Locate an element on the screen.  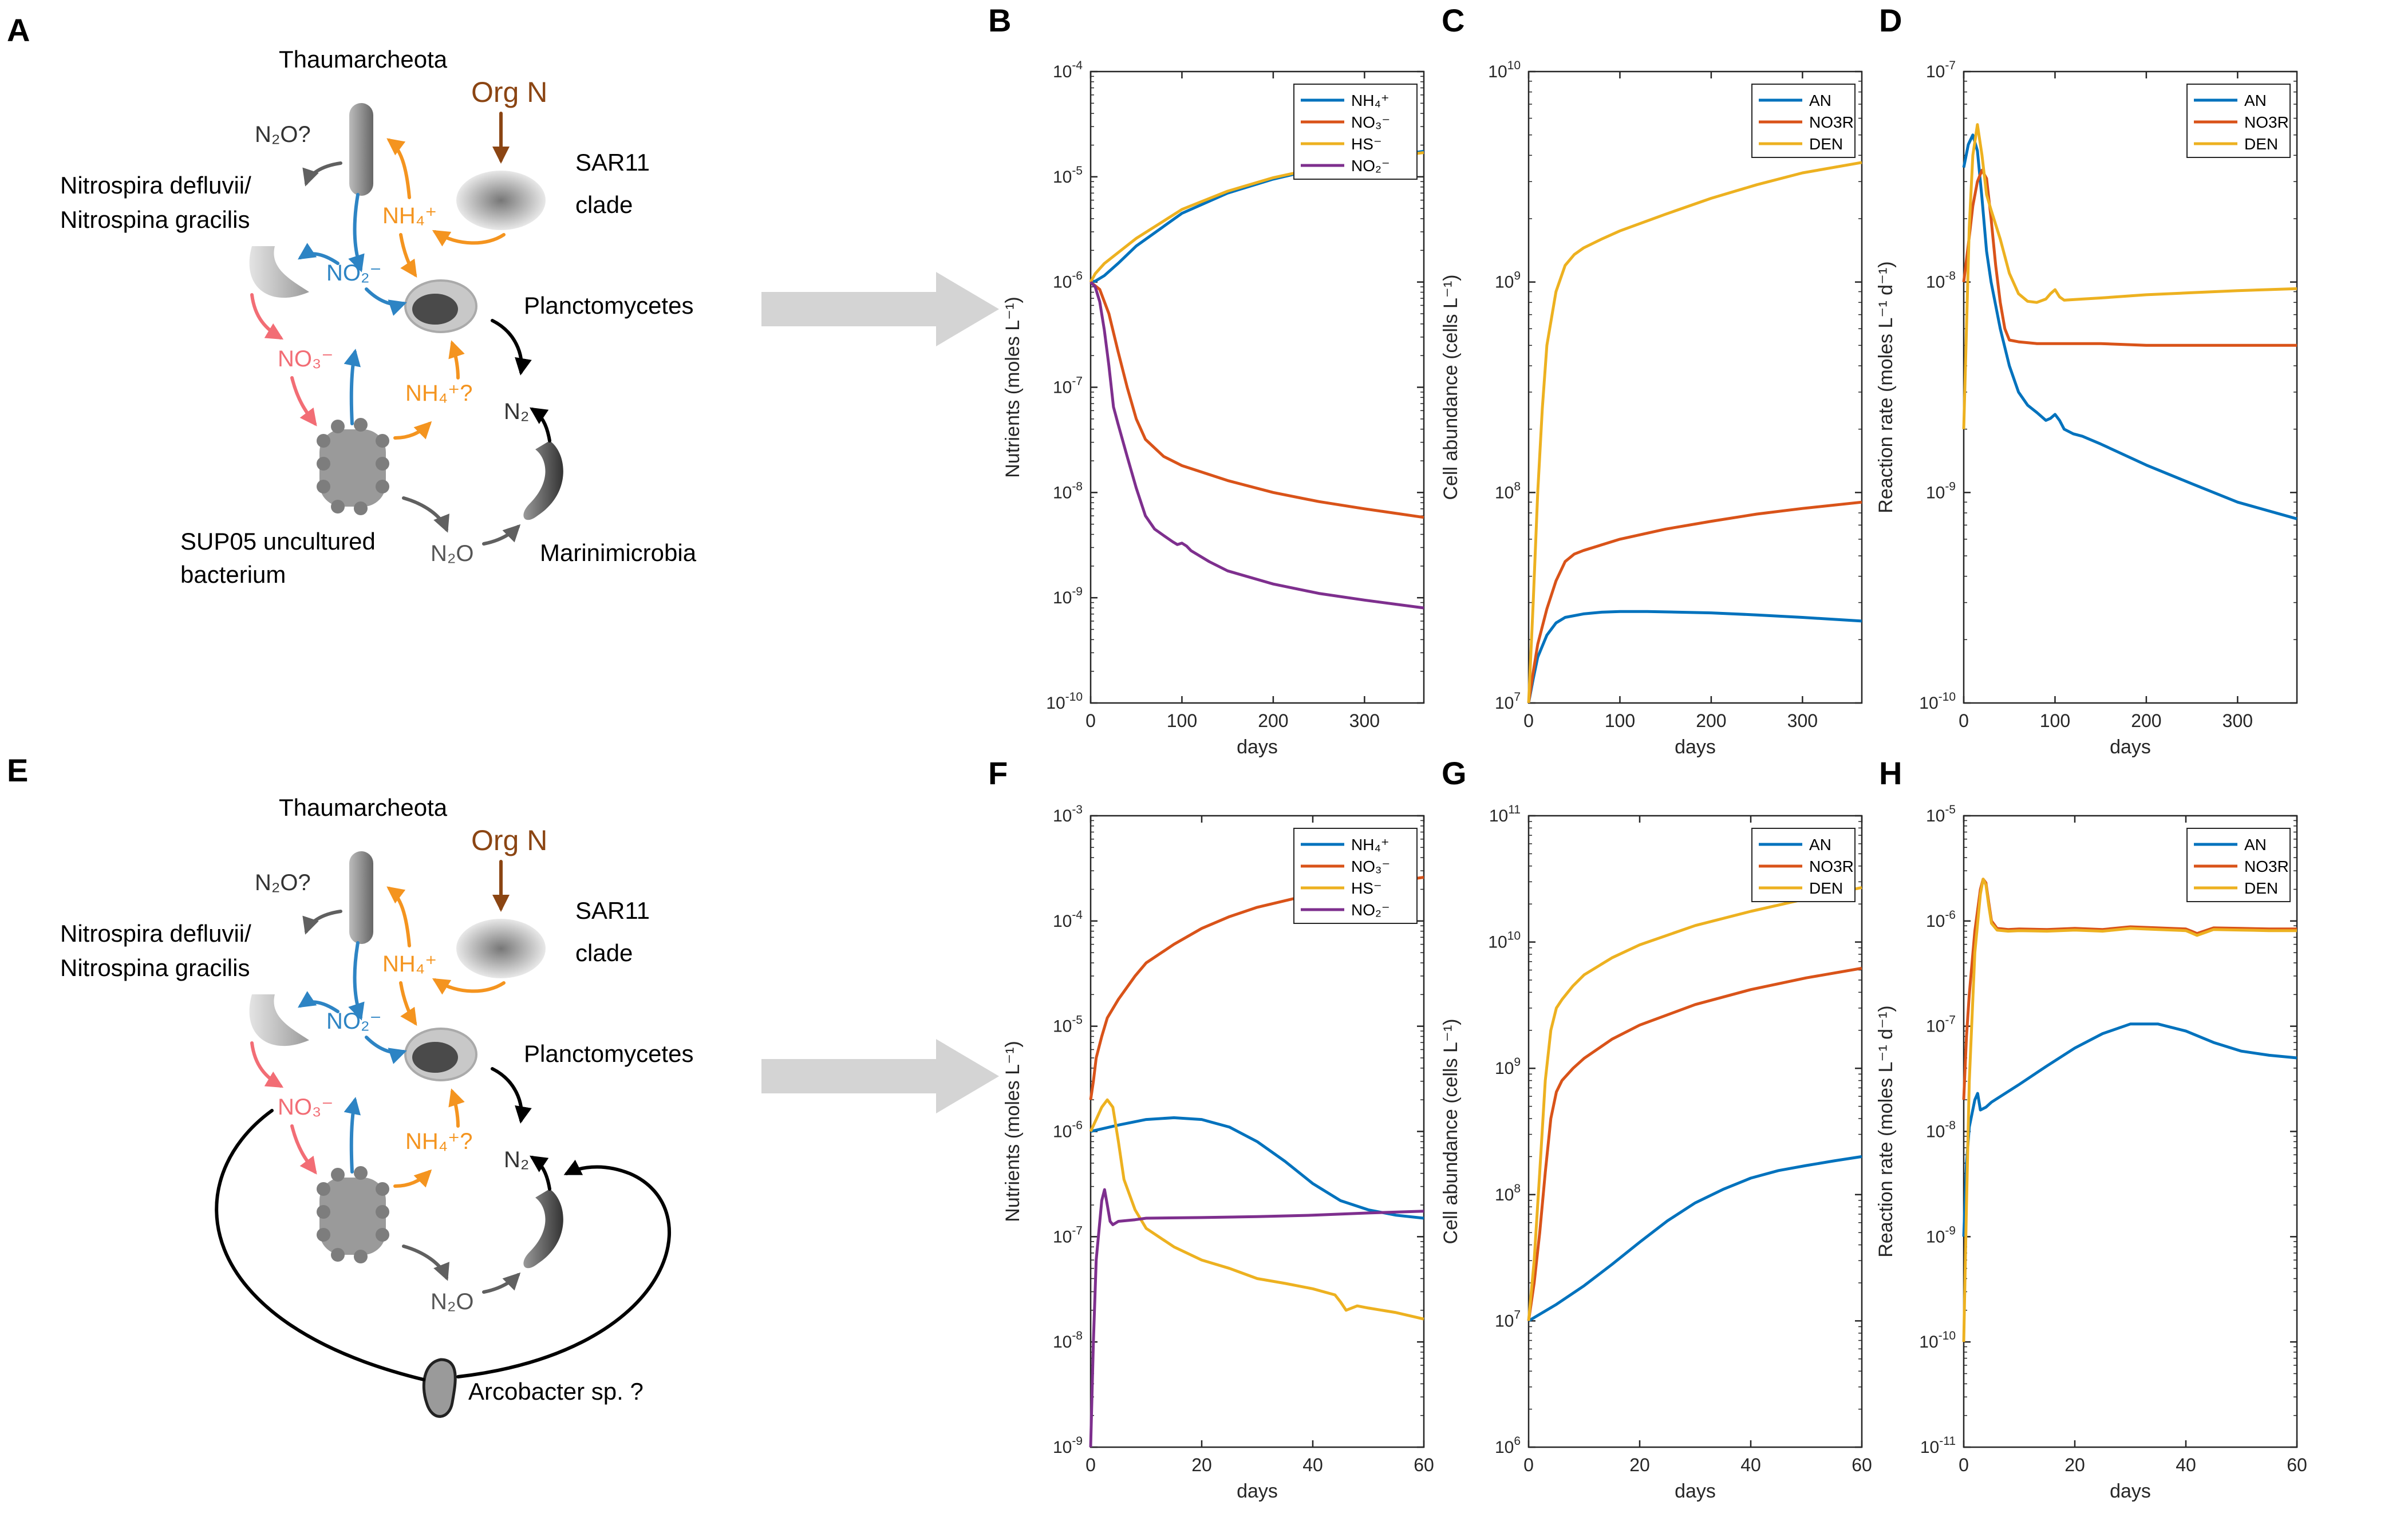
x-tick-label: 40 is located at coordinates (2186, 1465).